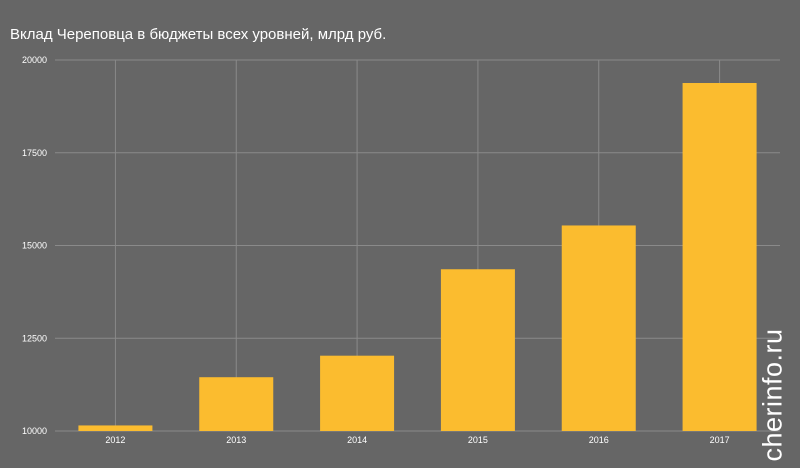 This screenshot has height=468, width=800. What do you see at coordinates (115, 440) in the screenshot?
I see `x-tick-label: 2012` at bounding box center [115, 440].